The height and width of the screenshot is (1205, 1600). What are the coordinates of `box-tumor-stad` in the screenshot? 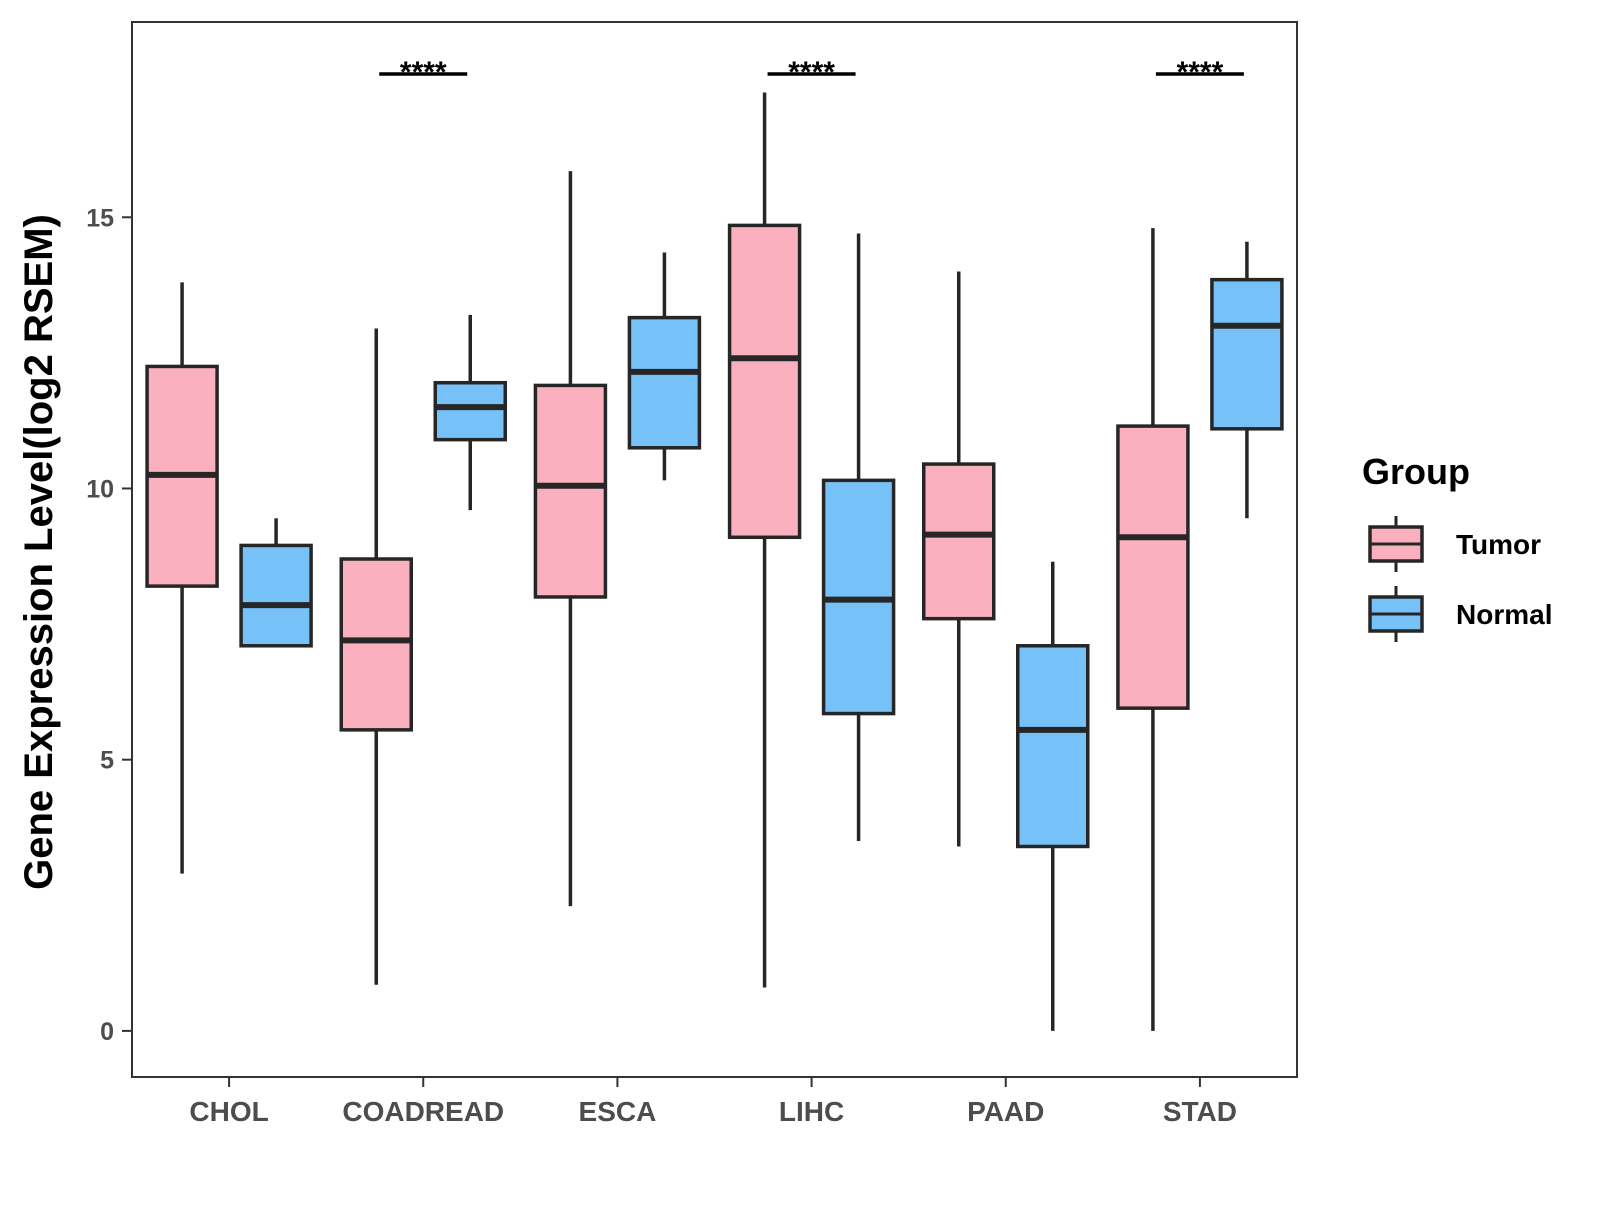 It's located at (1153, 629).